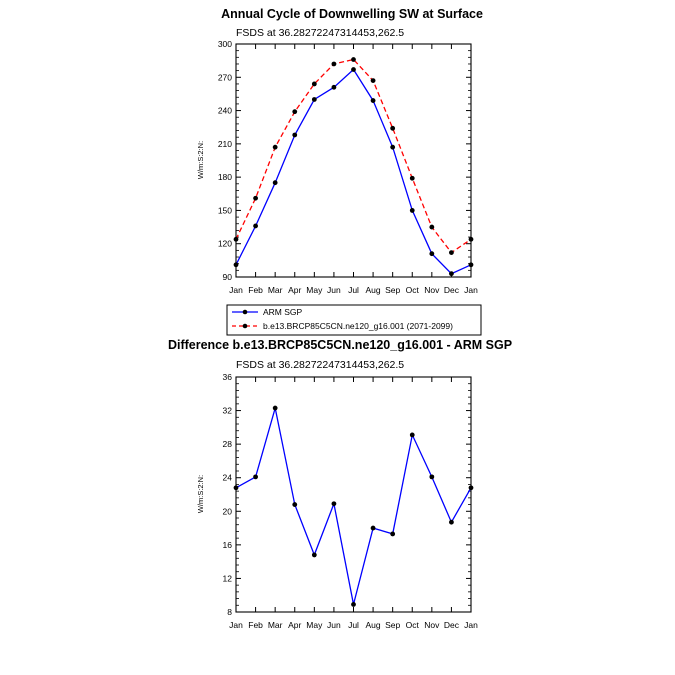 This screenshot has height=675, width=675. Describe the element at coordinates (320, 365) in the screenshot. I see `chart-2-subtitle: FSDS at 36.28272247314453,262.5` at that location.